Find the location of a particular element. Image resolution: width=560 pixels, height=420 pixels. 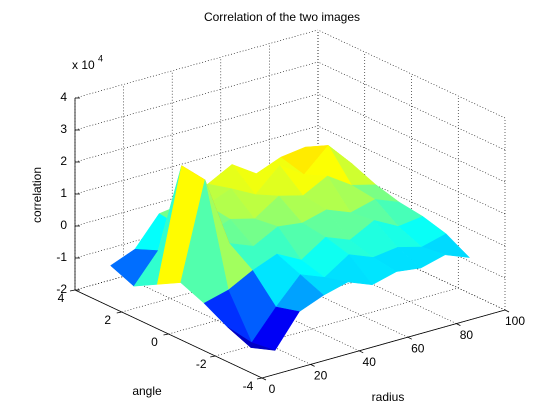

x-axis-label: radius is located at coordinates (388, 397).